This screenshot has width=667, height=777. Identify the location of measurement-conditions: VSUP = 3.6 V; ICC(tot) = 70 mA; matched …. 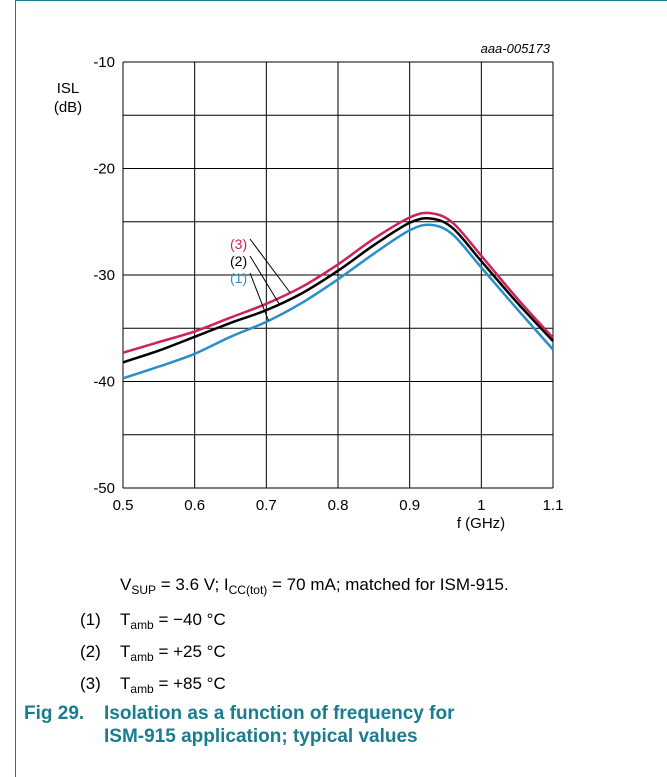
(314, 586).